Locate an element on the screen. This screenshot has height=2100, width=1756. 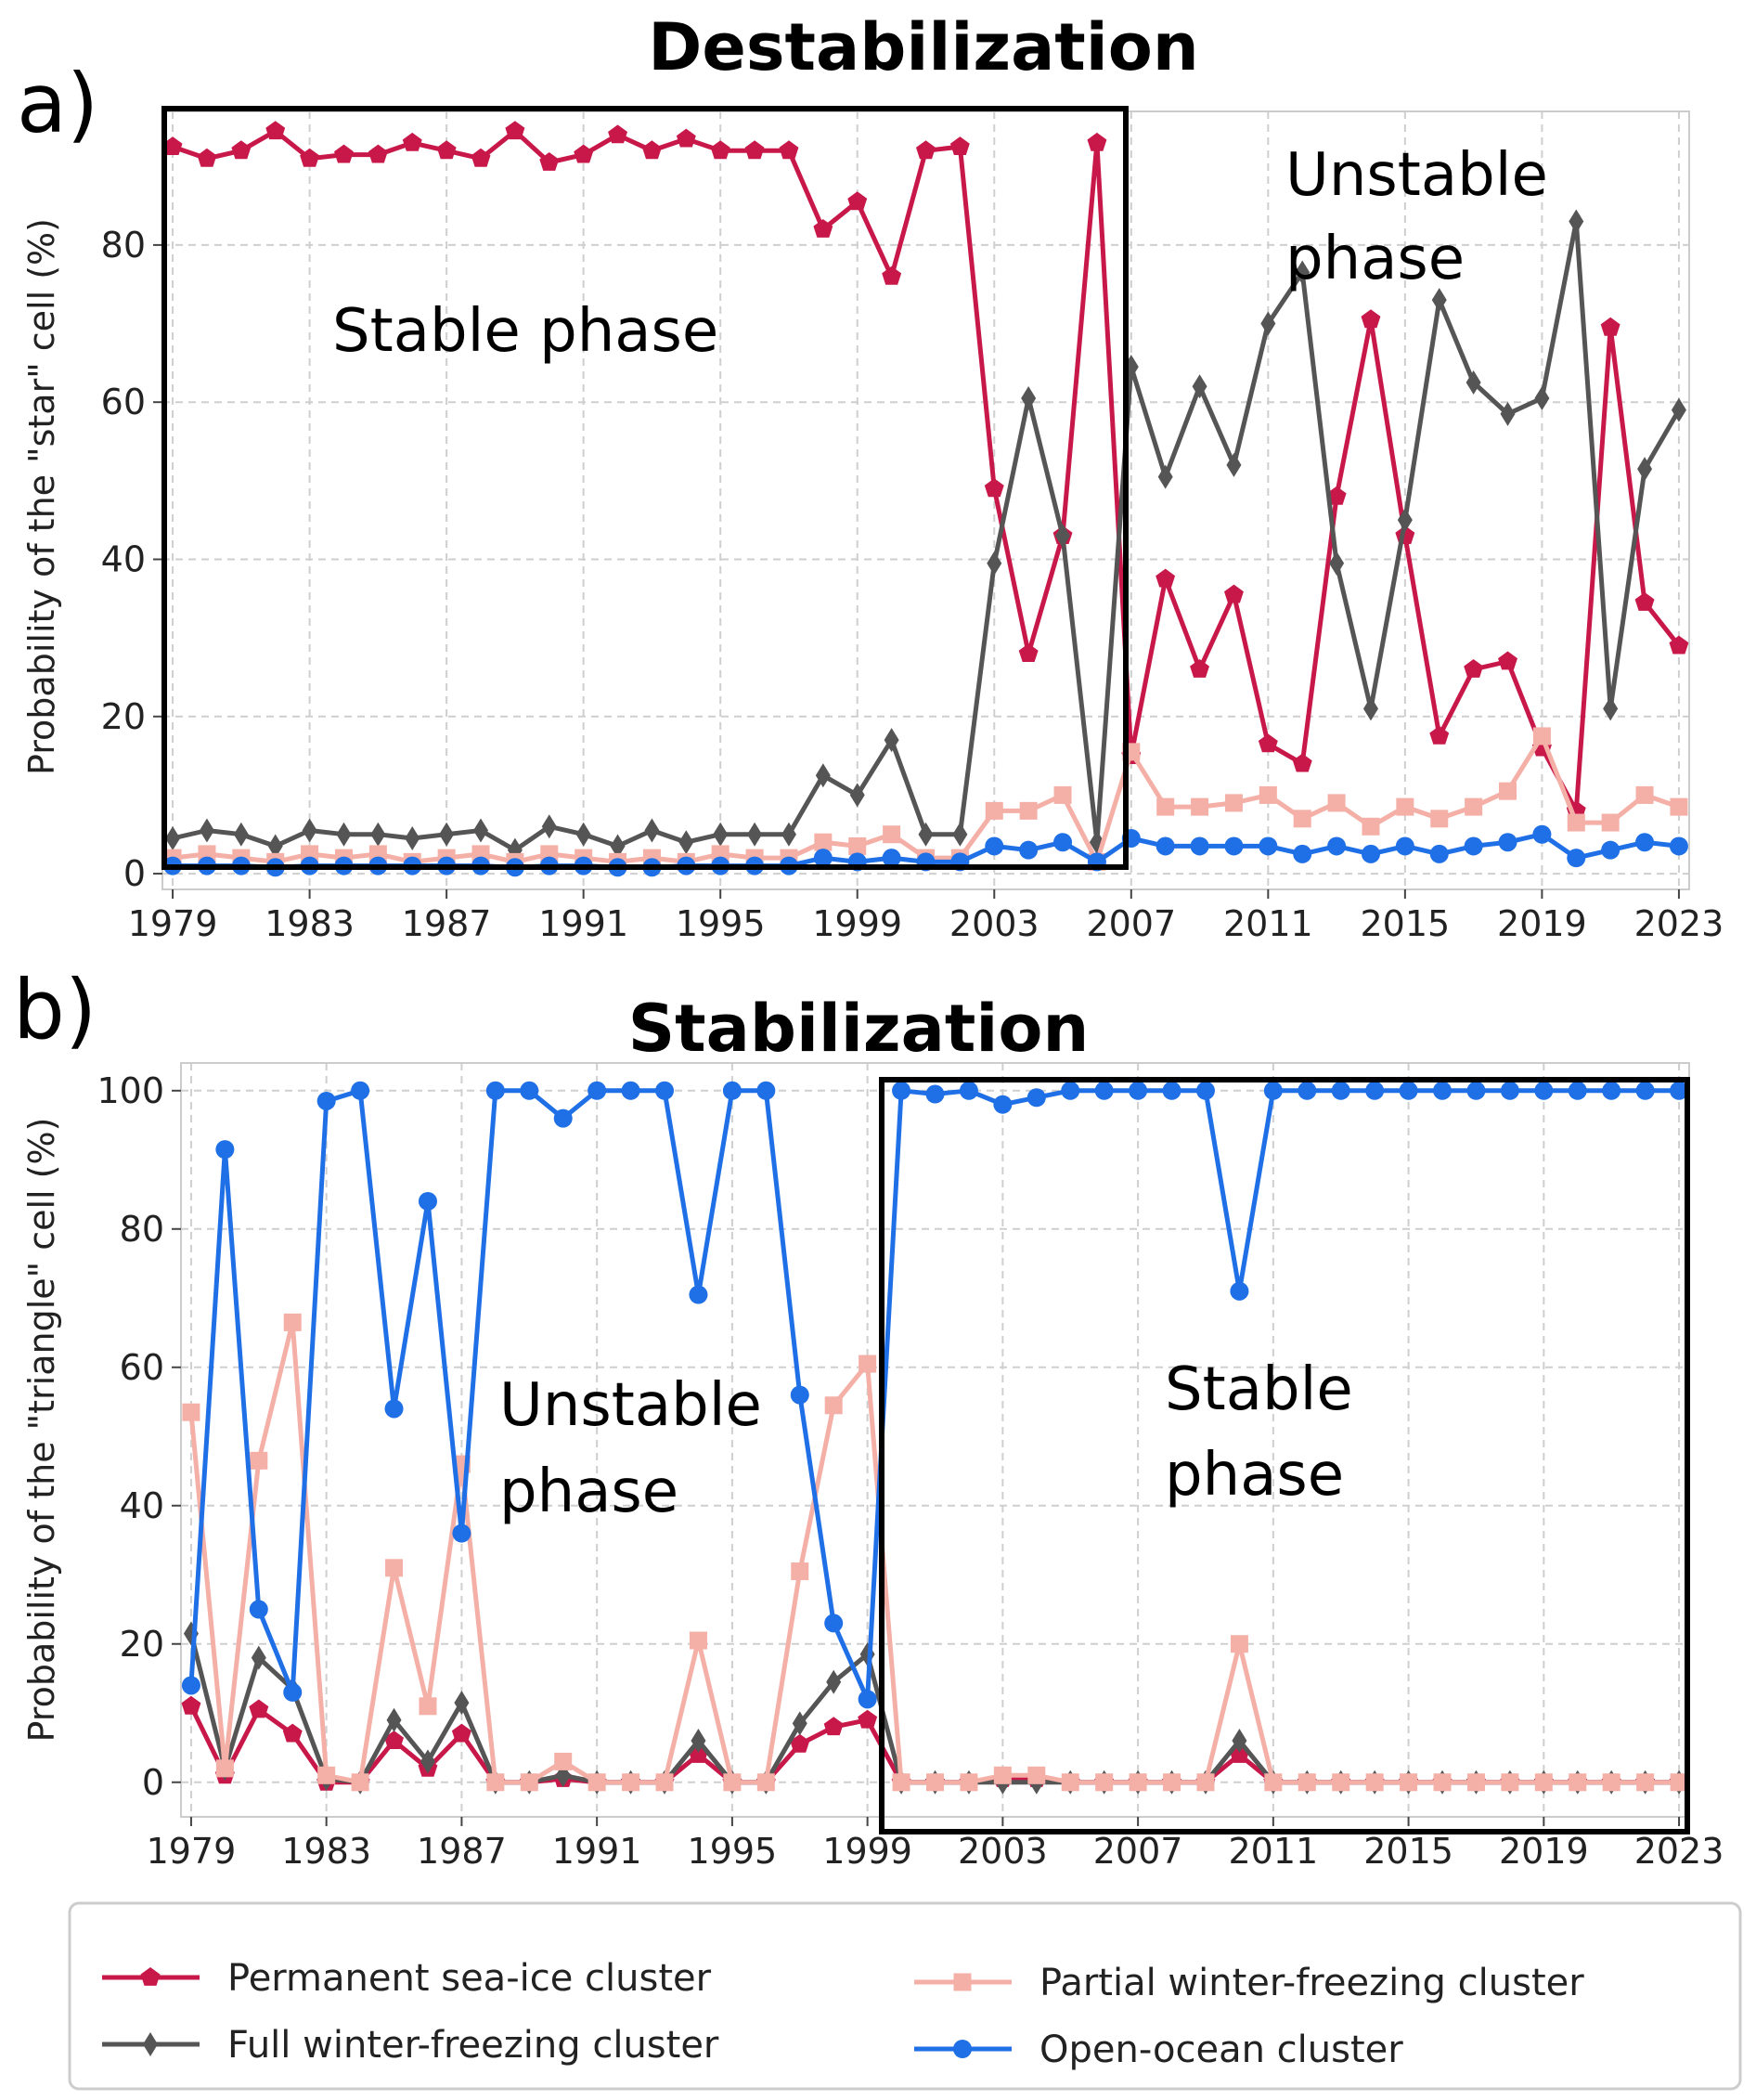
legend-entry-partial-winter-freezing-cluster: Partial winter-freezing cluster is located at coordinates (1249, 1983).